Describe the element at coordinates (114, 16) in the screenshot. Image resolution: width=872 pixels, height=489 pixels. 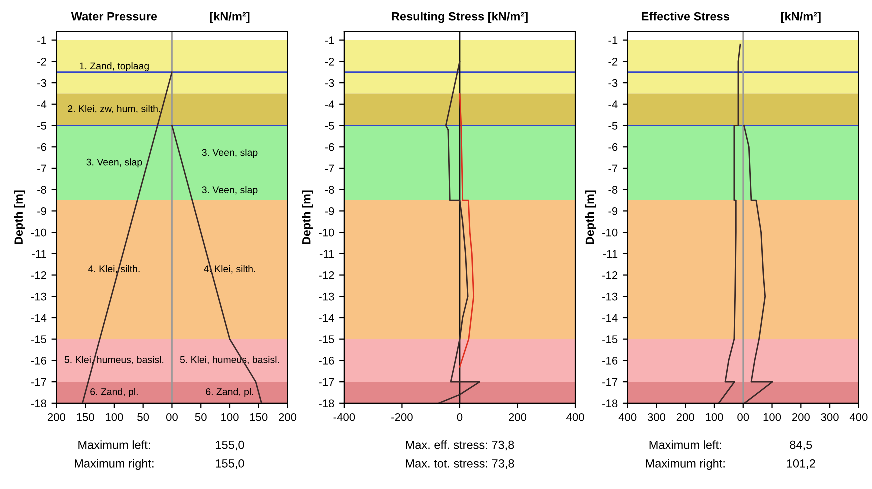
I see `chart-title: Water Pressure` at that location.